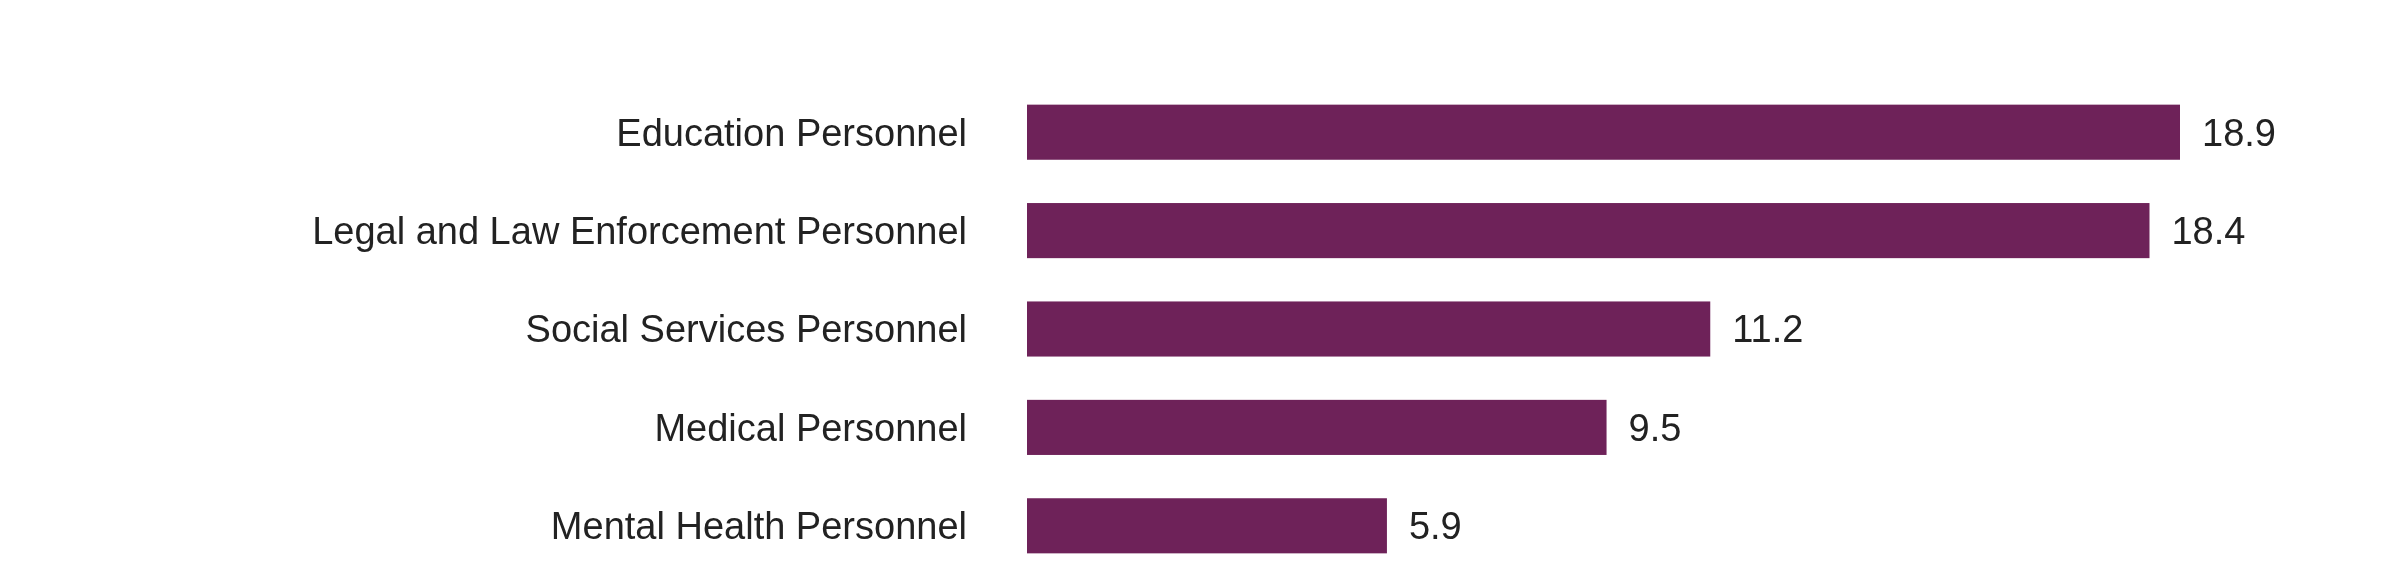  Describe the element at coordinates (810, 427) in the screenshot. I see `y-tick-label: Medical Personnel` at that location.